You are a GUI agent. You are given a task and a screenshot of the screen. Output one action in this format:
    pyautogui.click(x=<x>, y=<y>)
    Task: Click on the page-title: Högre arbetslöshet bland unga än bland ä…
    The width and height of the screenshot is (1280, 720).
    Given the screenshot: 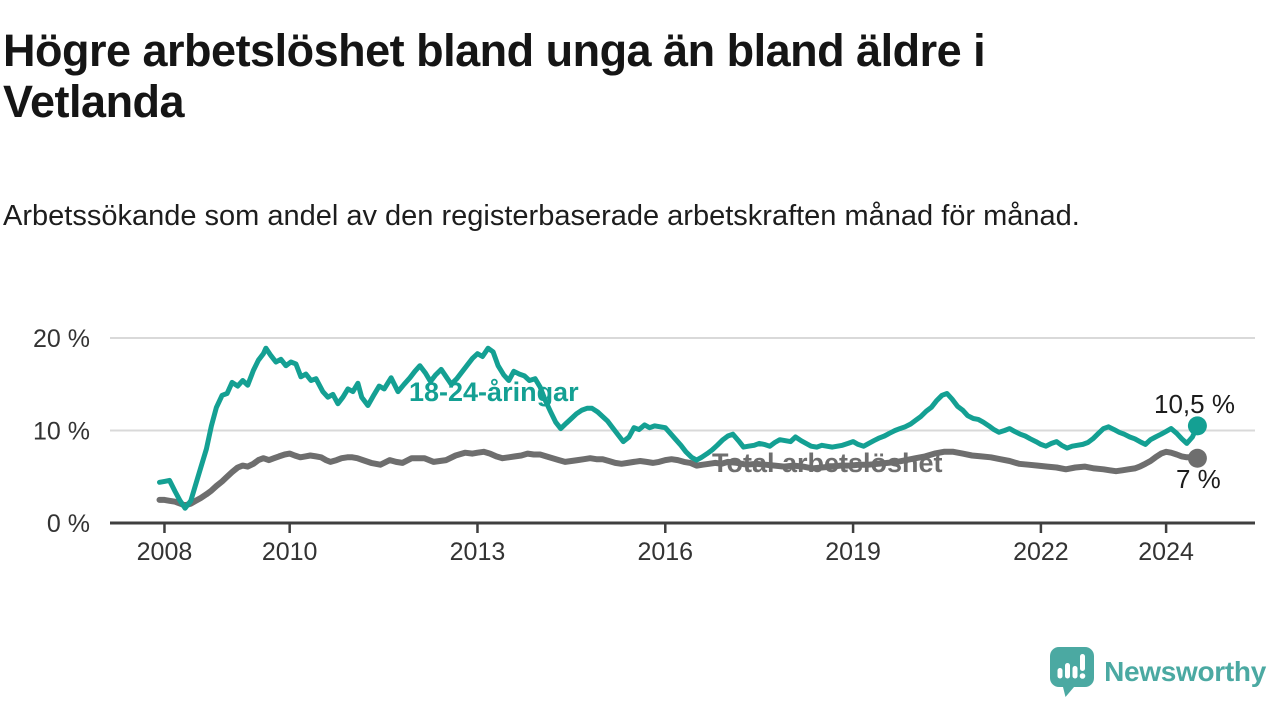 What is the action you would take?
    pyautogui.click(x=494, y=76)
    